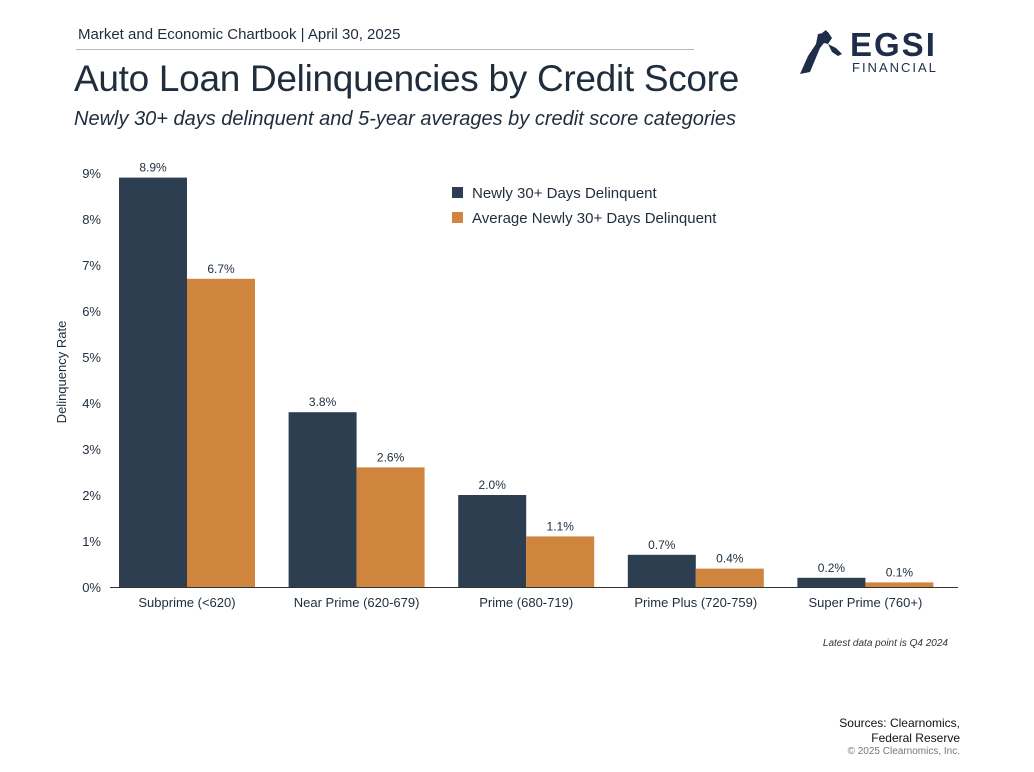 This screenshot has height=772, width=1034. Describe the element at coordinates (153, 168) in the screenshot. I see `bar-value-label: 8.9%` at that location.